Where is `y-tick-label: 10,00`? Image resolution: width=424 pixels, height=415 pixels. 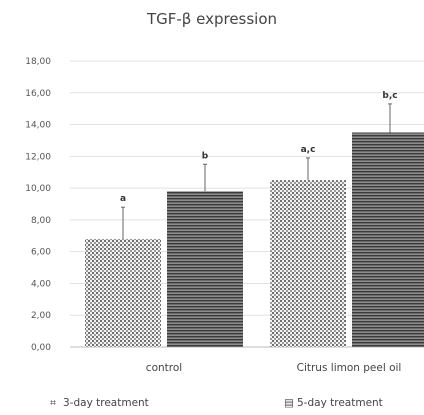
y-tick-label: 10,00 is located at coordinates (38, 189).